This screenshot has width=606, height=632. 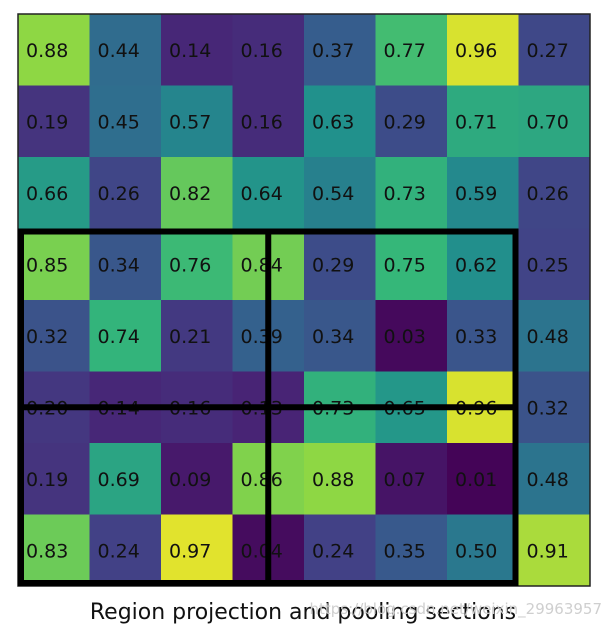 I want to click on heatmap-cell-r6-c2, so click(x=197, y=479).